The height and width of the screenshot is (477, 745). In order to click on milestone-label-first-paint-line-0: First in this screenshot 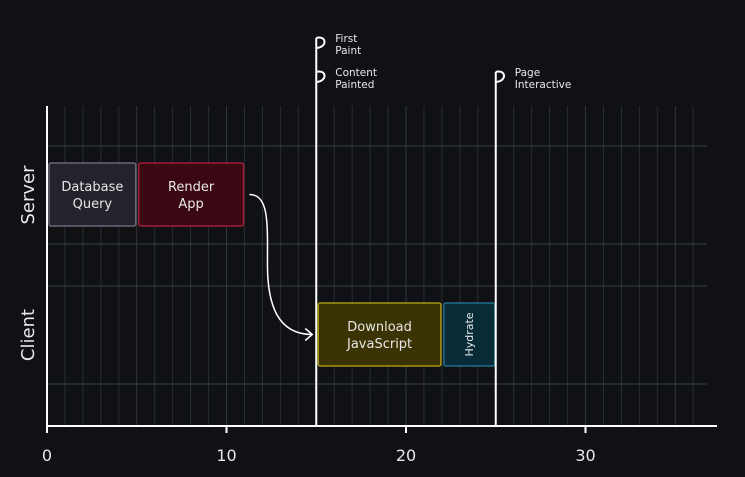, I will do `click(346, 39)`.